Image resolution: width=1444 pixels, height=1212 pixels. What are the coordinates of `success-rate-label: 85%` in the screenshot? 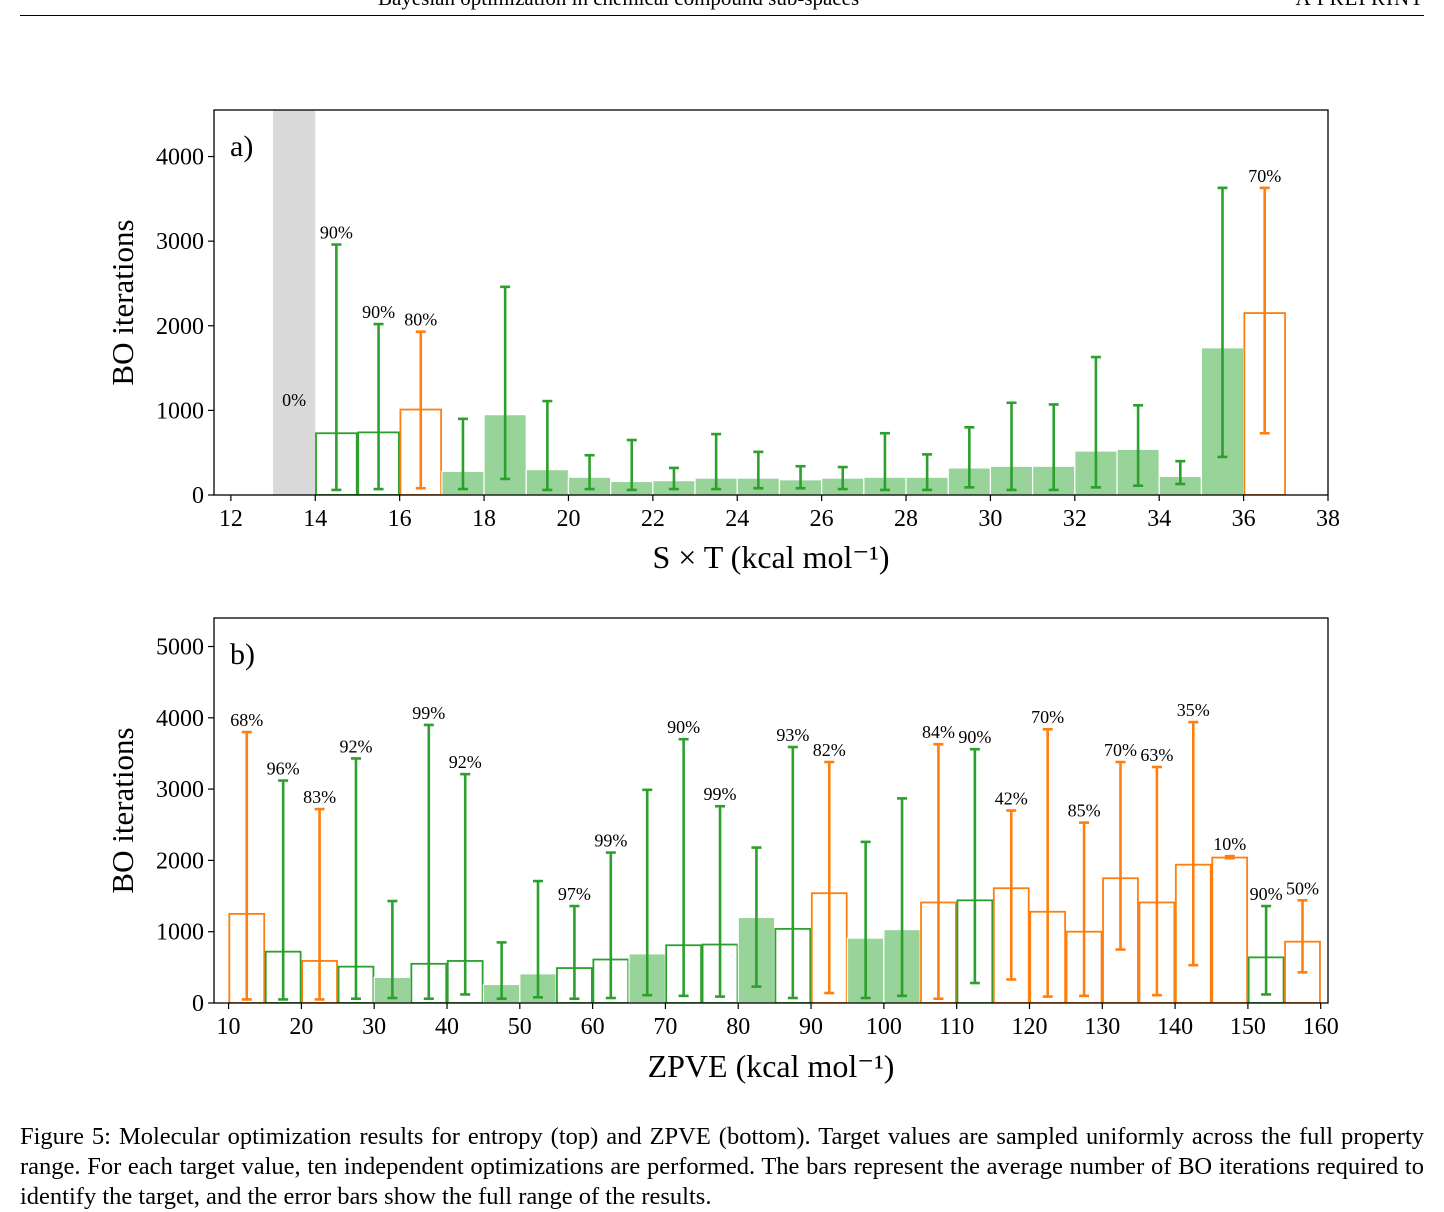 It's located at (1084, 811).